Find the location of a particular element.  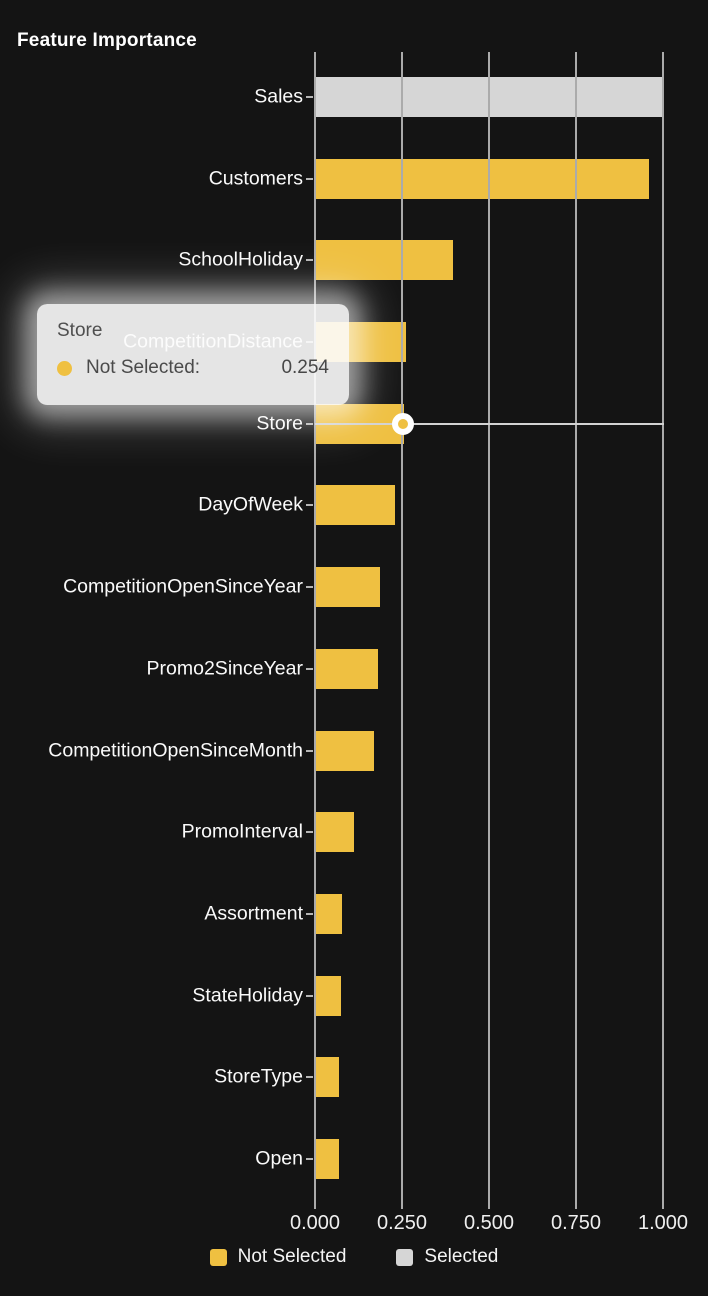

x-axis-tick-label: 0.000 is located at coordinates (315, 1223).